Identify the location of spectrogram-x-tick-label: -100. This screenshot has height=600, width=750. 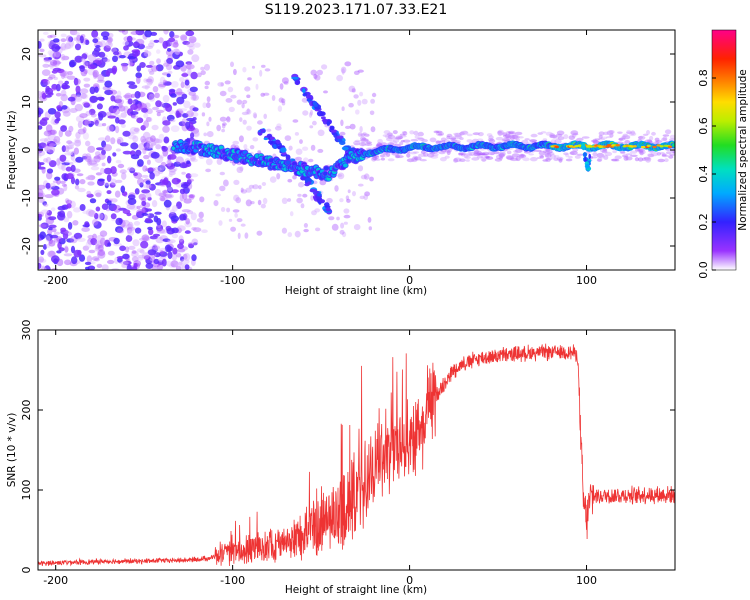
(232, 280).